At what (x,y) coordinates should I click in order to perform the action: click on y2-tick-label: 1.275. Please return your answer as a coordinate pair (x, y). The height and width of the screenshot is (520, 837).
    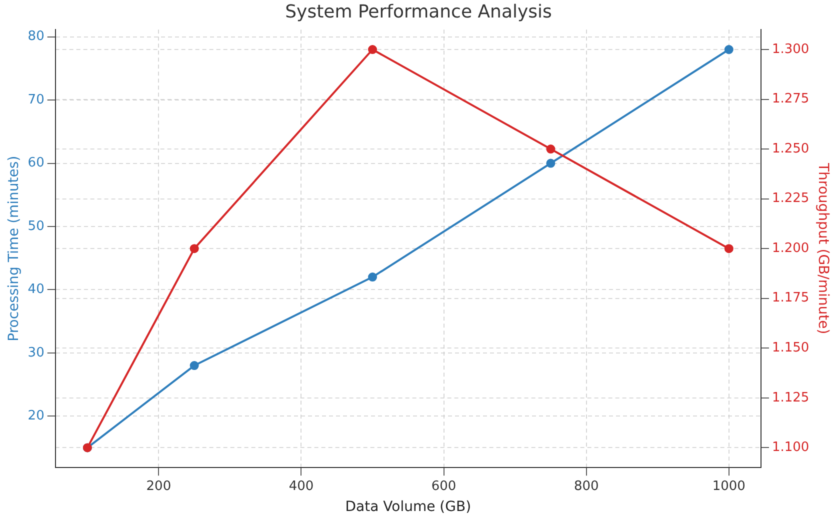
    Looking at the image, I should click on (791, 99).